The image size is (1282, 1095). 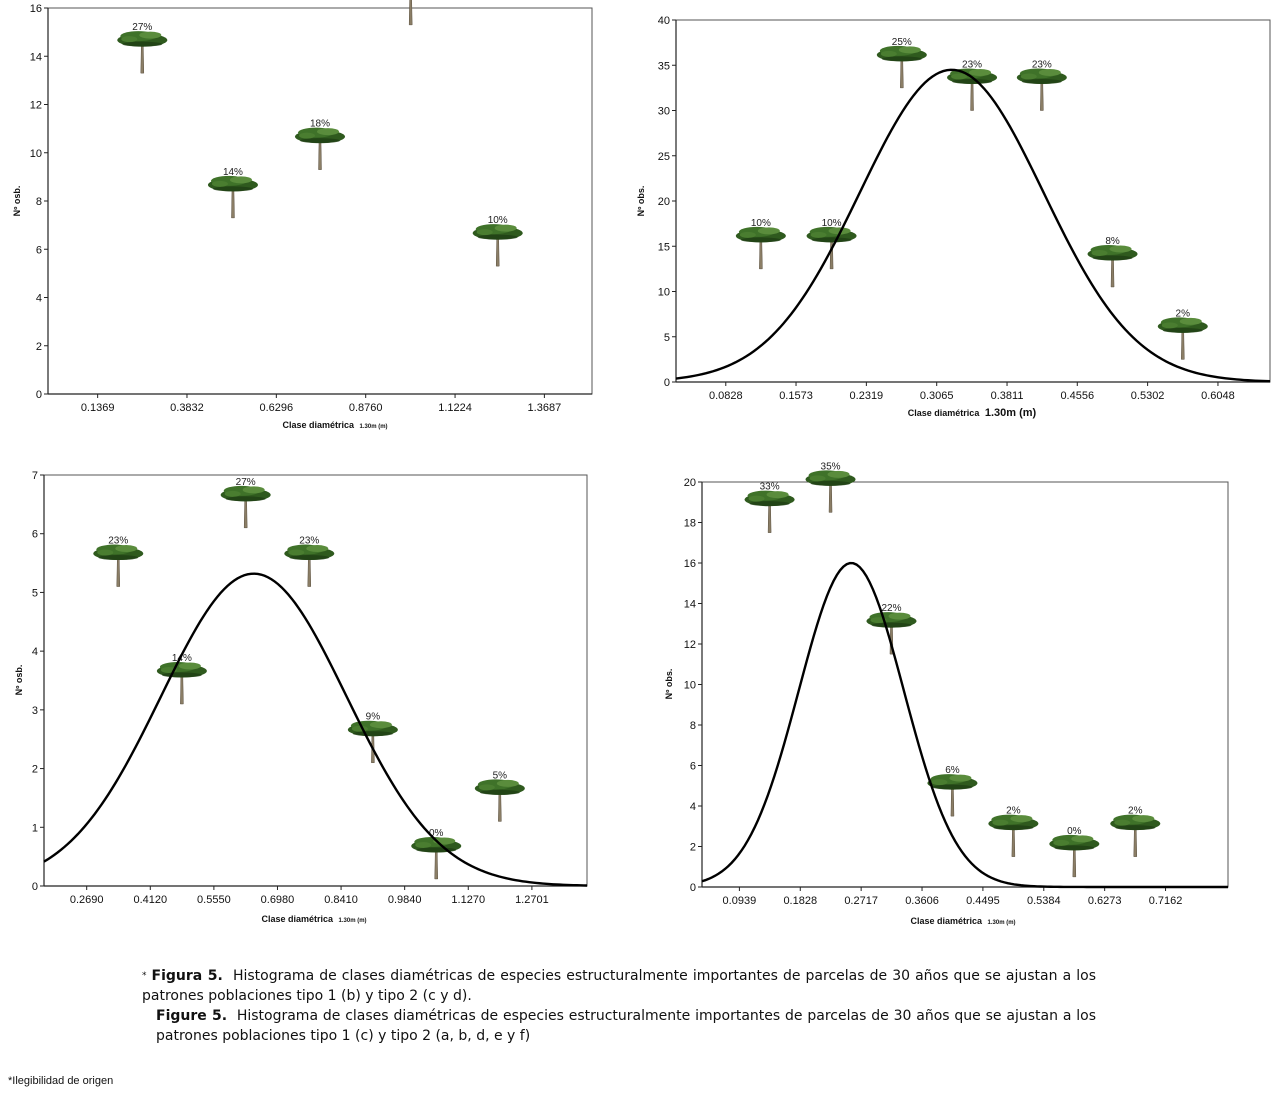 I want to click on x-tick-label: 0.4120, so click(x=150, y=900).